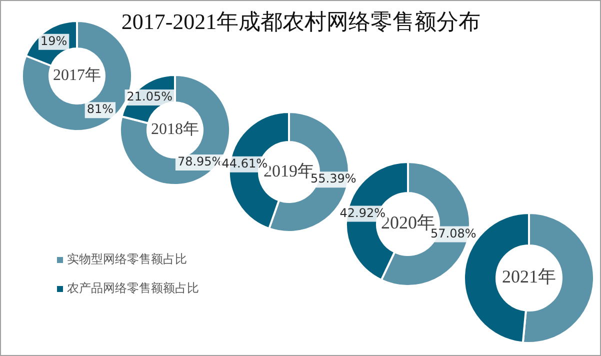 The height and width of the screenshot is (356, 601). What do you see at coordinates (133, 288) in the screenshot?
I see `legend-label: 农产品网络零售额额占比` at bounding box center [133, 288].